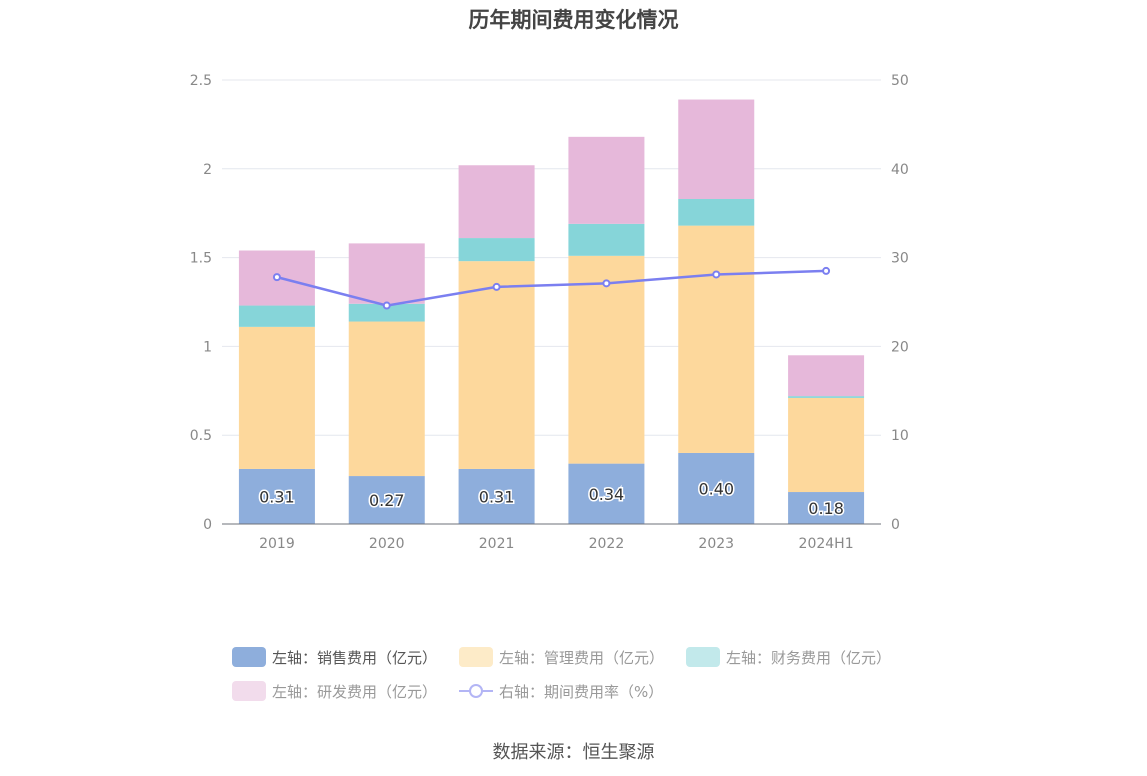 This screenshot has height=776, width=1147. Describe the element at coordinates (387, 544) in the screenshot. I see `x-tick-label: 2020` at that location.